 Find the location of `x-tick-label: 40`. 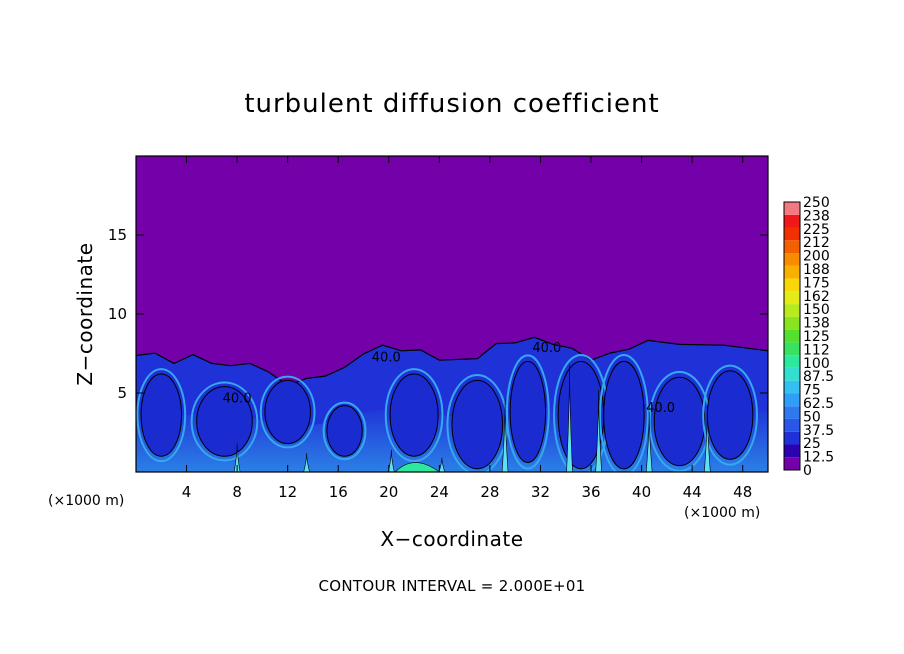

x-tick-label: 40 is located at coordinates (641, 492).